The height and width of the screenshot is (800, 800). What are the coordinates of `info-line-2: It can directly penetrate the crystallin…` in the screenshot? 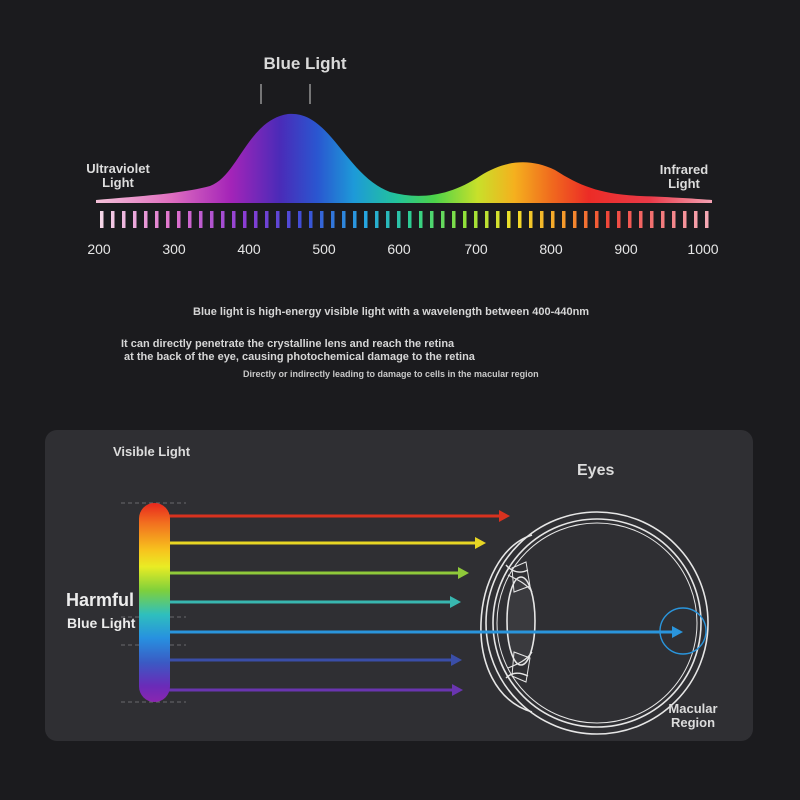 It's located at (298, 351).